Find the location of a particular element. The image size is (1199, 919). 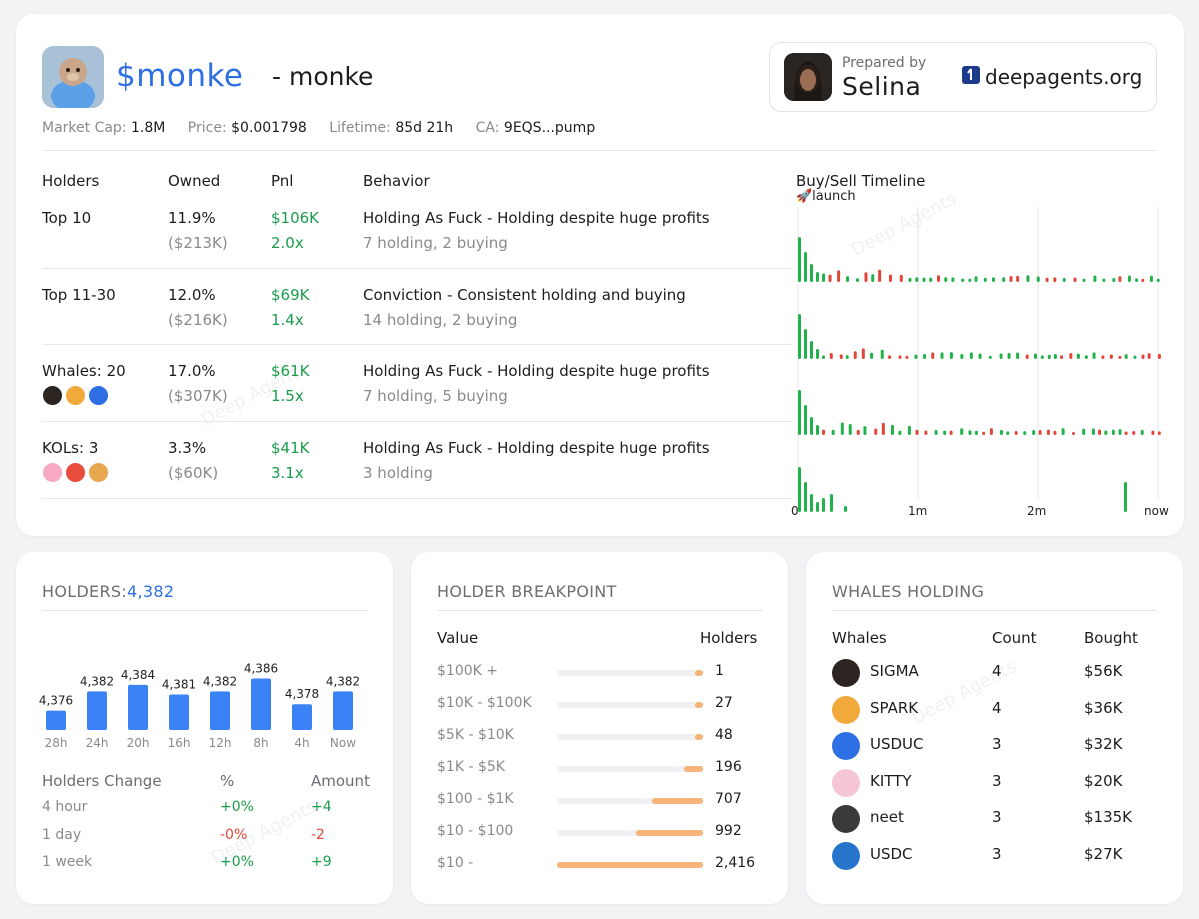

row-top11-30-holders: Top 11-30 is located at coordinates (79, 295).